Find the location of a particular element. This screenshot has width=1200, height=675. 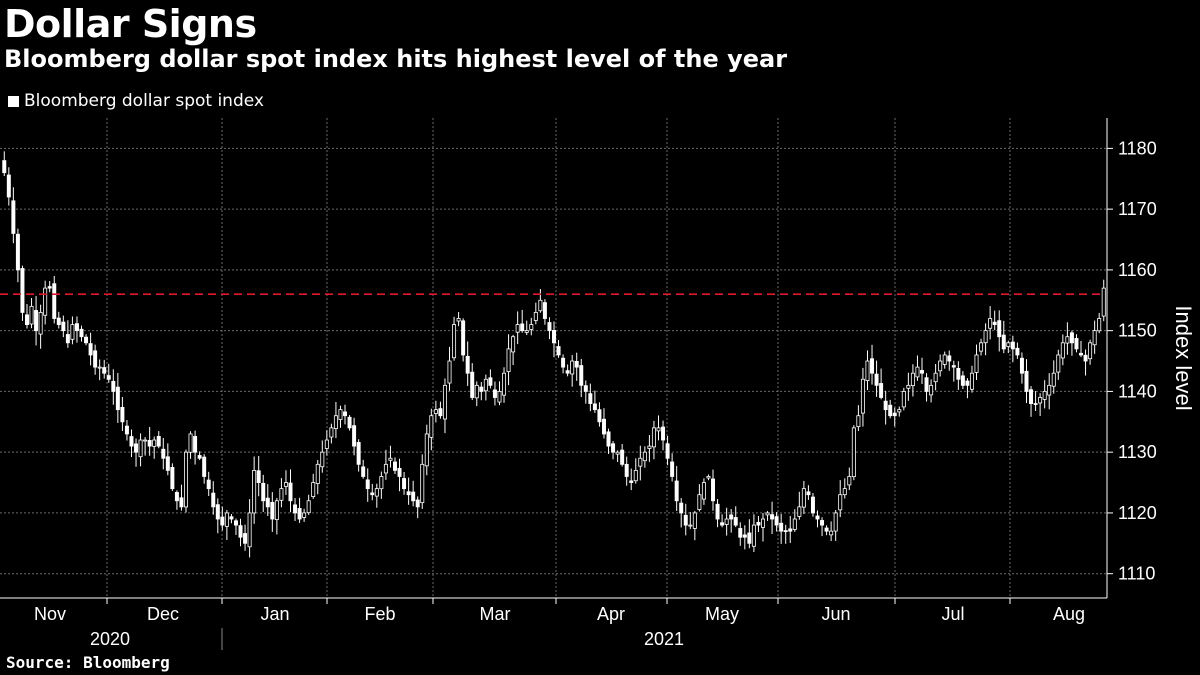

x-tick-label: Mar is located at coordinates (495, 614).